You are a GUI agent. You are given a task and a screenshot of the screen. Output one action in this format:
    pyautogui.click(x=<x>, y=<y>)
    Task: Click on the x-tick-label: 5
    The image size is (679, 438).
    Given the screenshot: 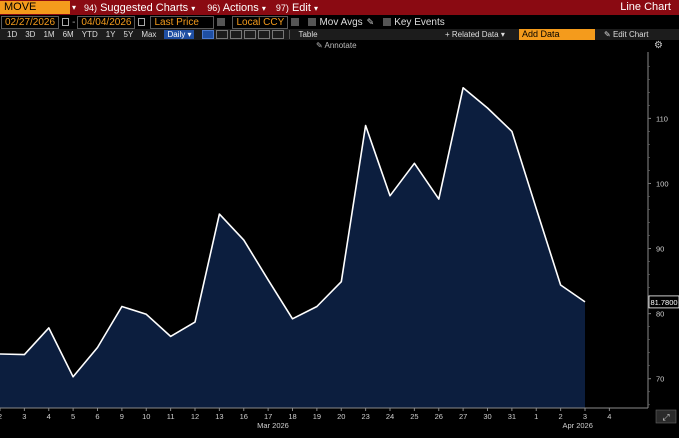 What is the action you would take?
    pyautogui.click(x=73, y=416)
    